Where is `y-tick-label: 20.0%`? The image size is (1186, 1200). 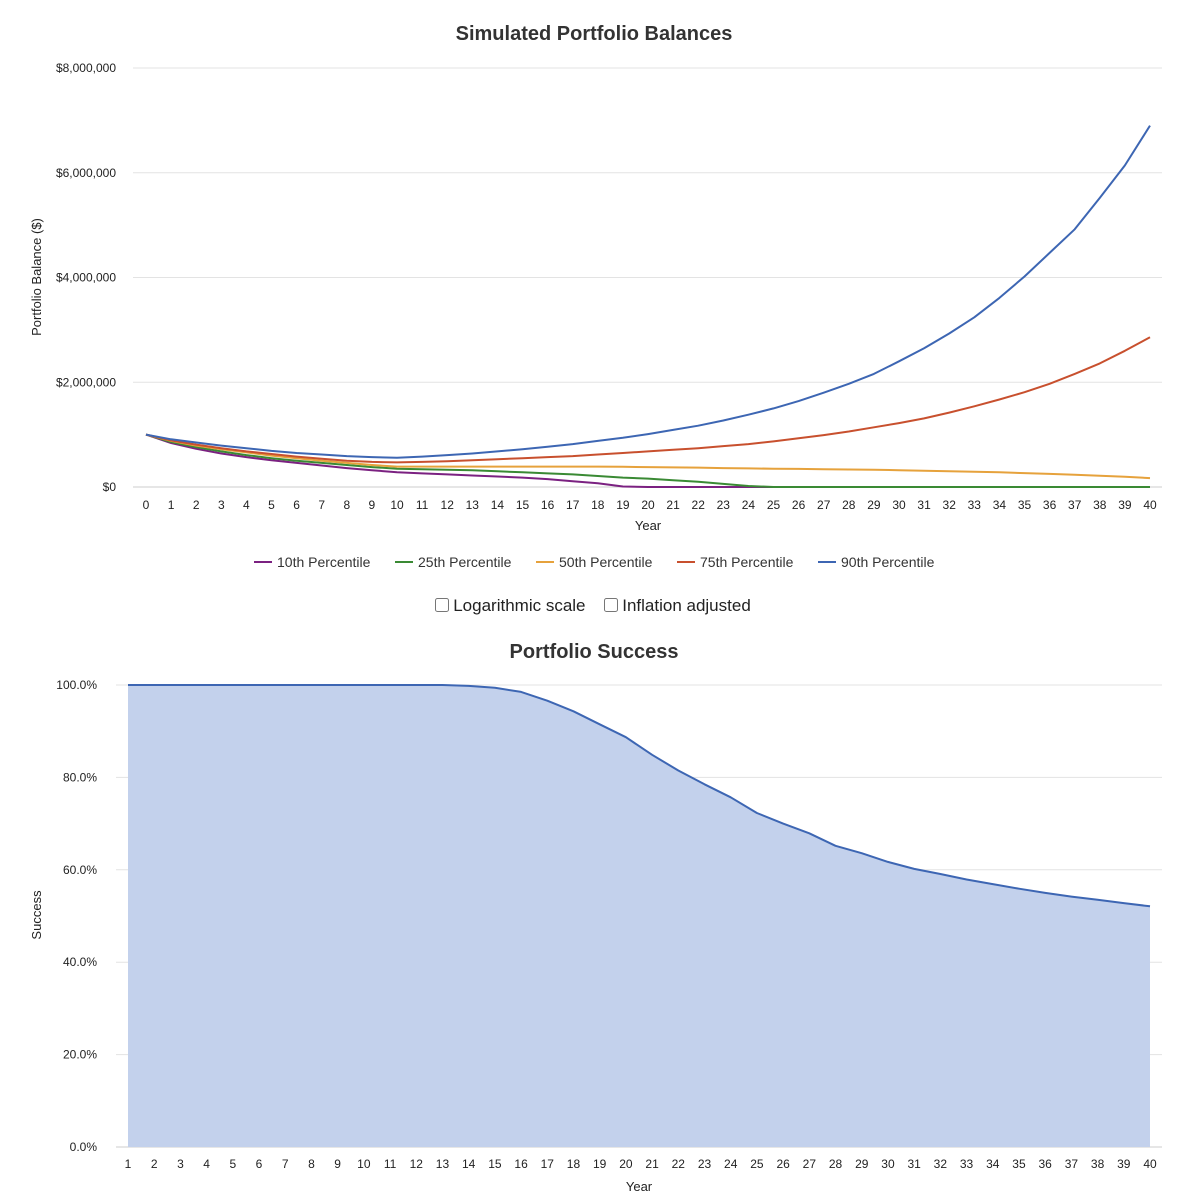
y-tick-label: 20.0% is located at coordinates (80, 1055).